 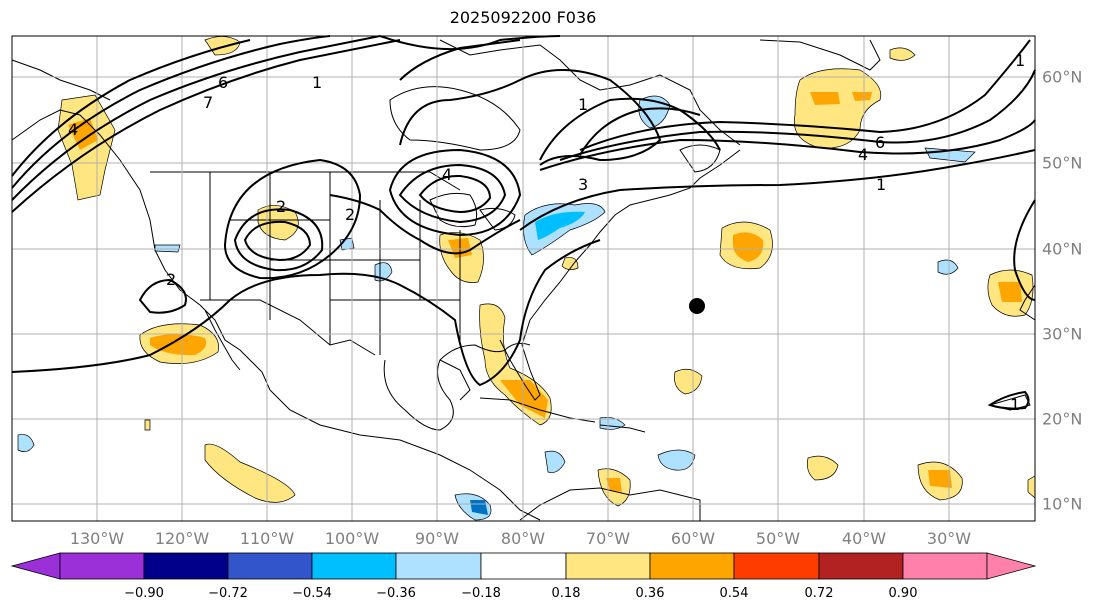 I want to click on hudson-bay, so click(x=455, y=118).